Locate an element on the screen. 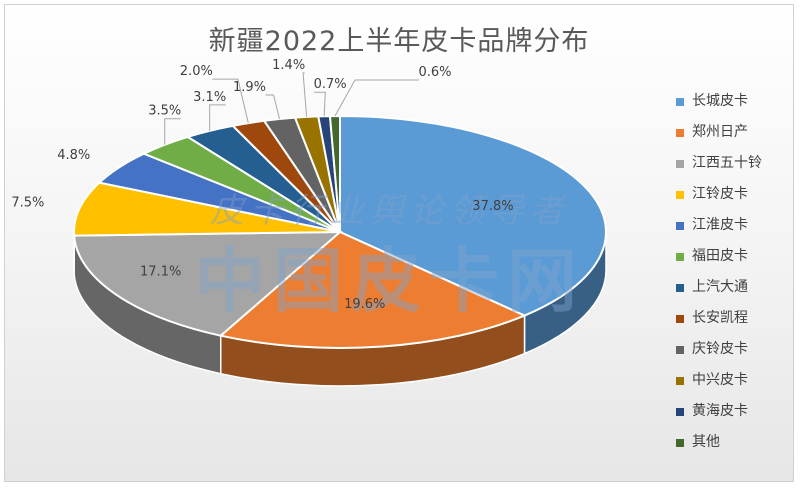 This screenshot has height=488, width=800. chart-title: 新疆2022上半年皮卡品牌分布 is located at coordinates (399, 41).